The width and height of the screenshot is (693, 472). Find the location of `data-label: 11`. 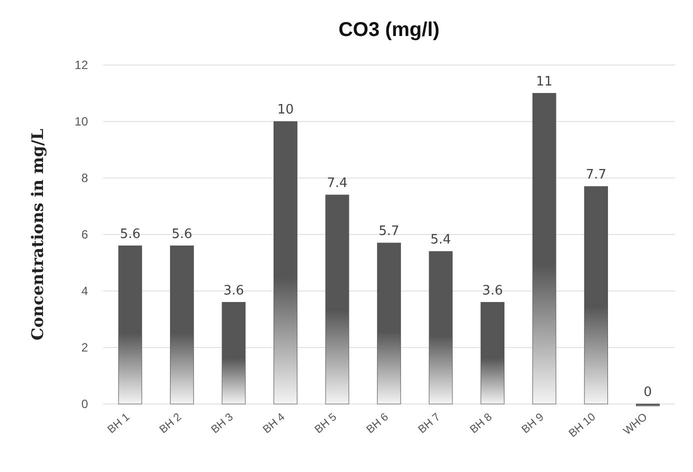

data-label: 11 is located at coordinates (544, 82).